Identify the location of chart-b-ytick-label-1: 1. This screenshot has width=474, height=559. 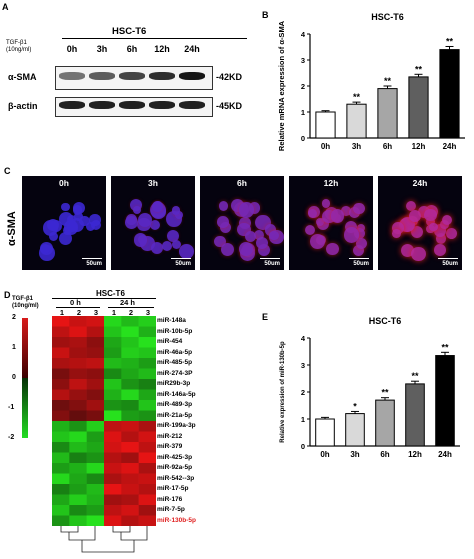
(303, 112).